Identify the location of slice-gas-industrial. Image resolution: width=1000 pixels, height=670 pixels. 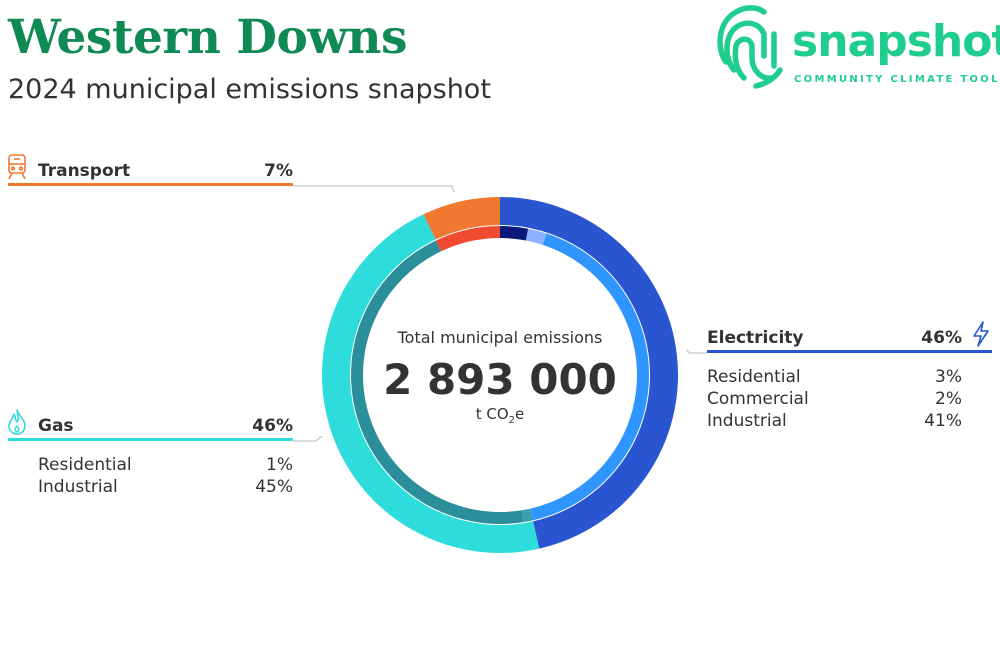
(437, 382).